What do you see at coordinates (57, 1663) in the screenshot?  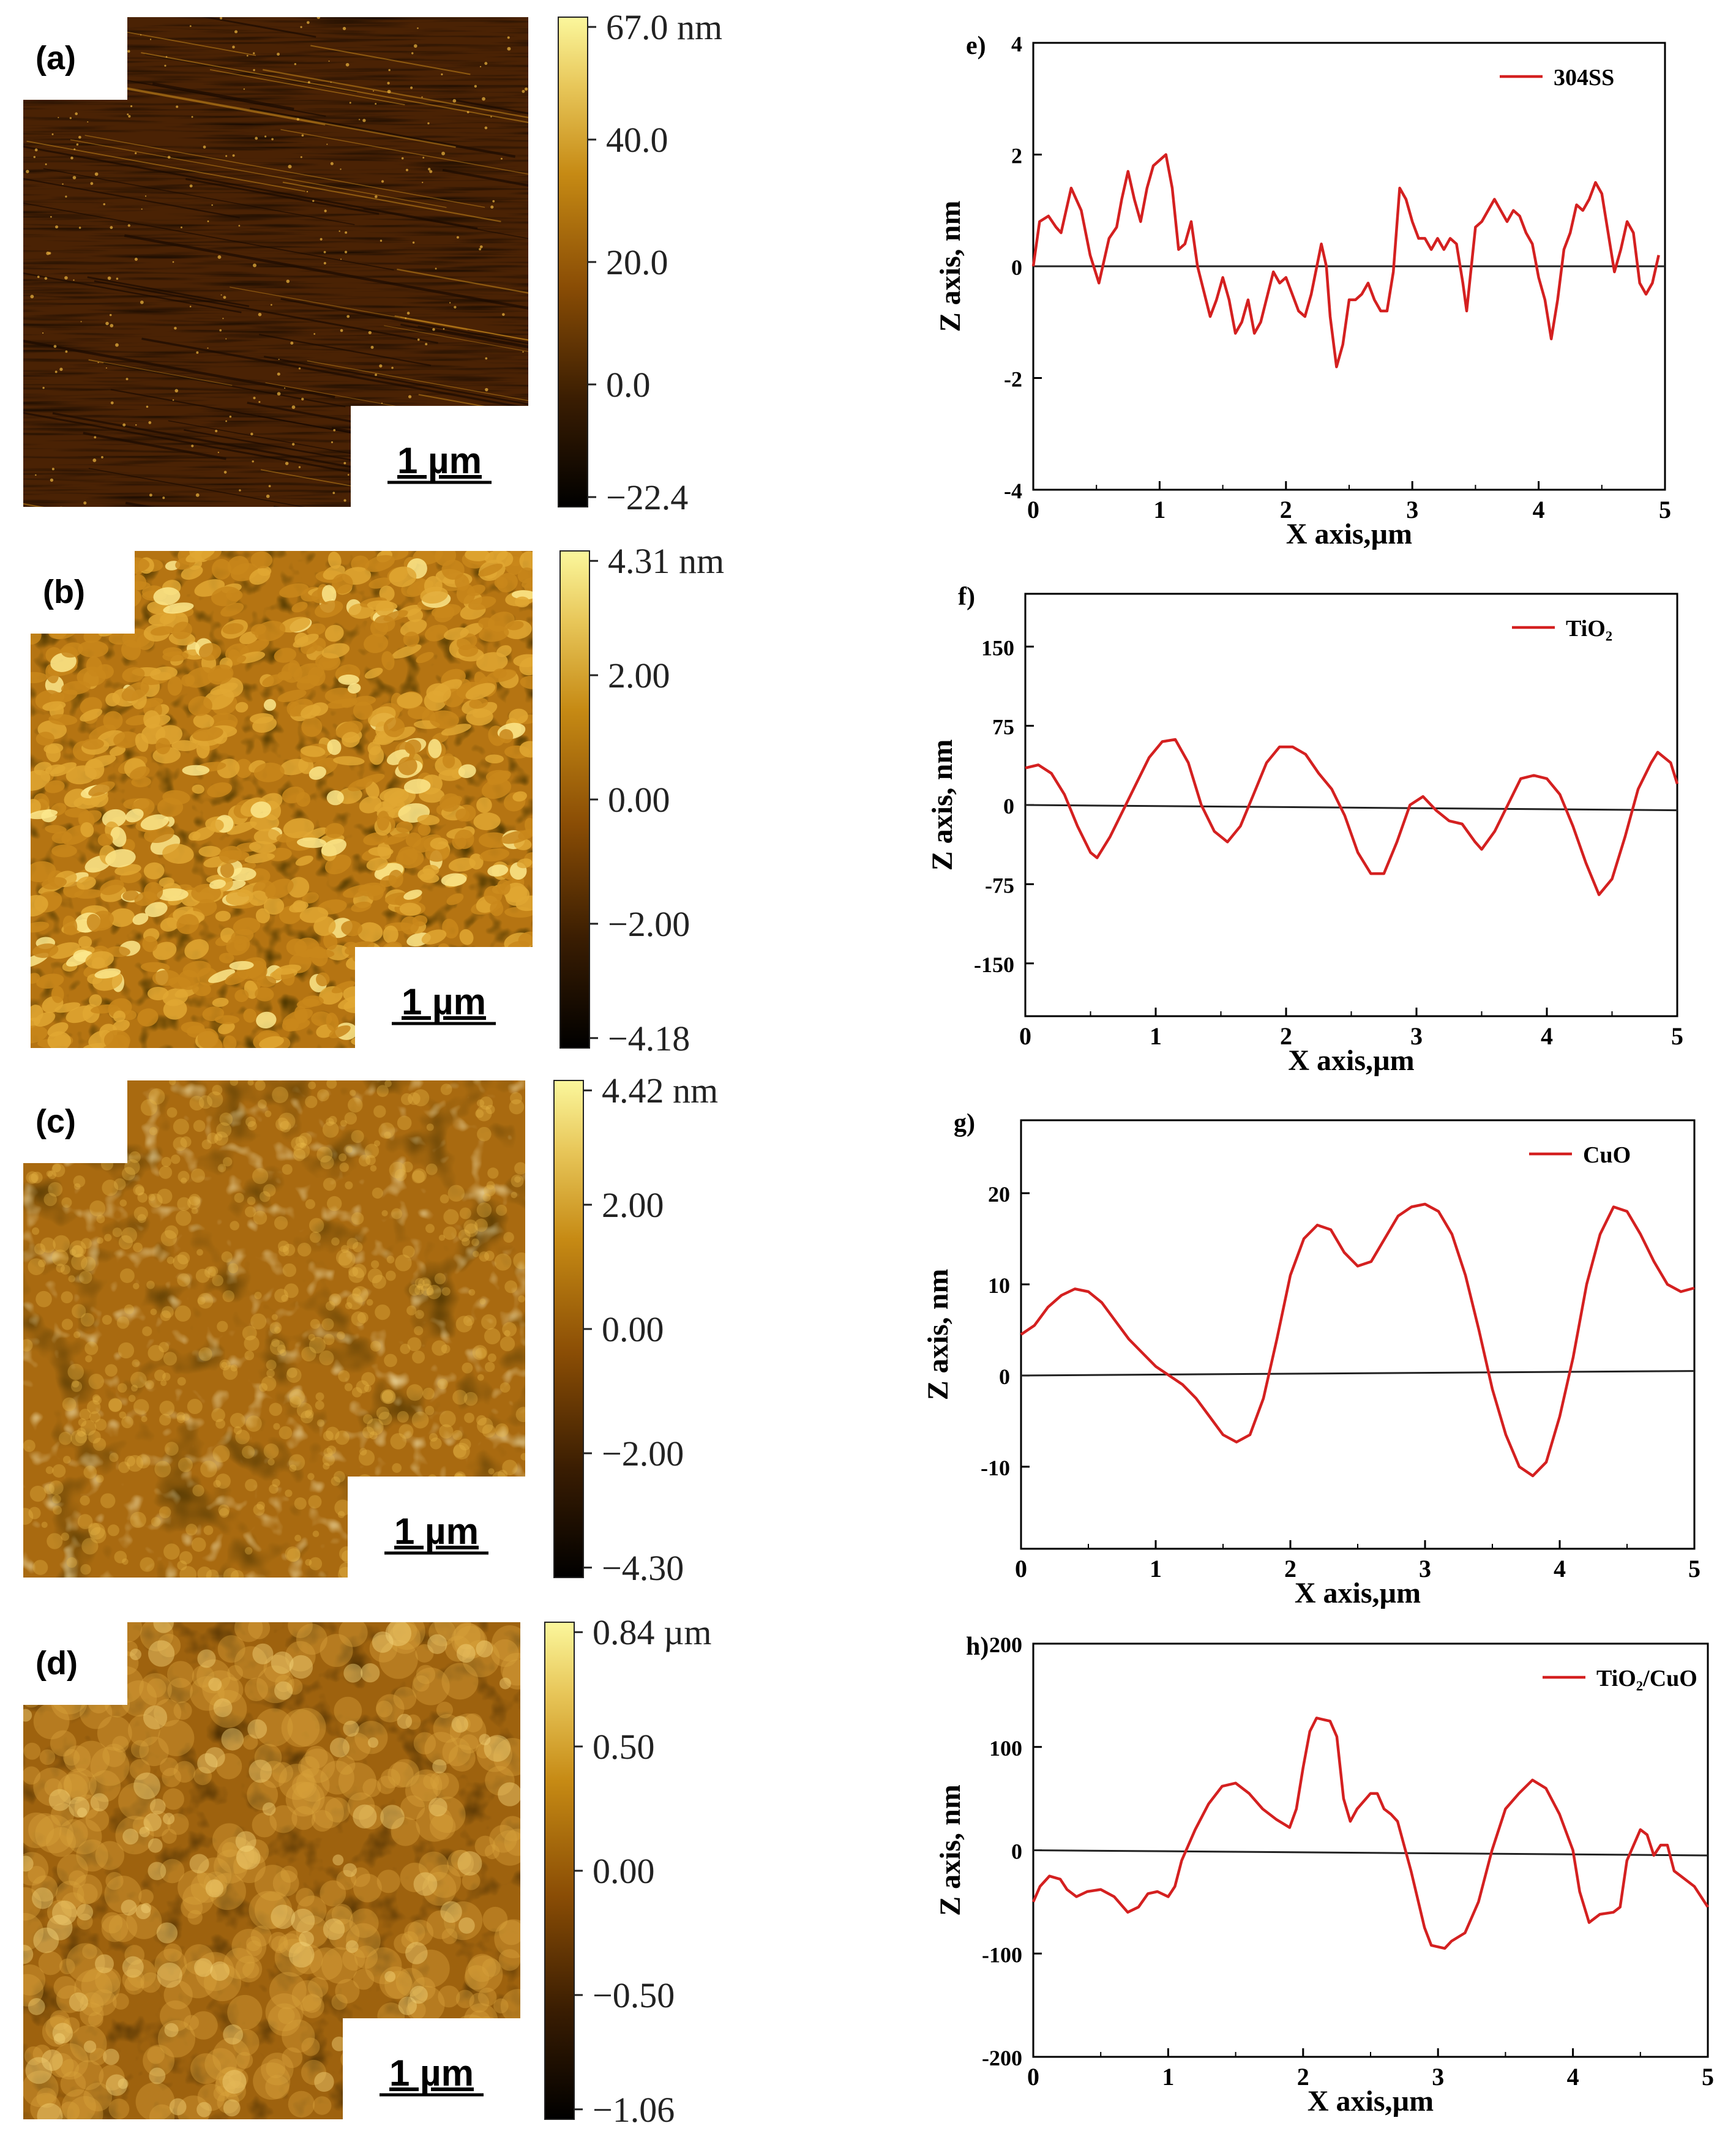 I see `panel-label-d: (d)` at bounding box center [57, 1663].